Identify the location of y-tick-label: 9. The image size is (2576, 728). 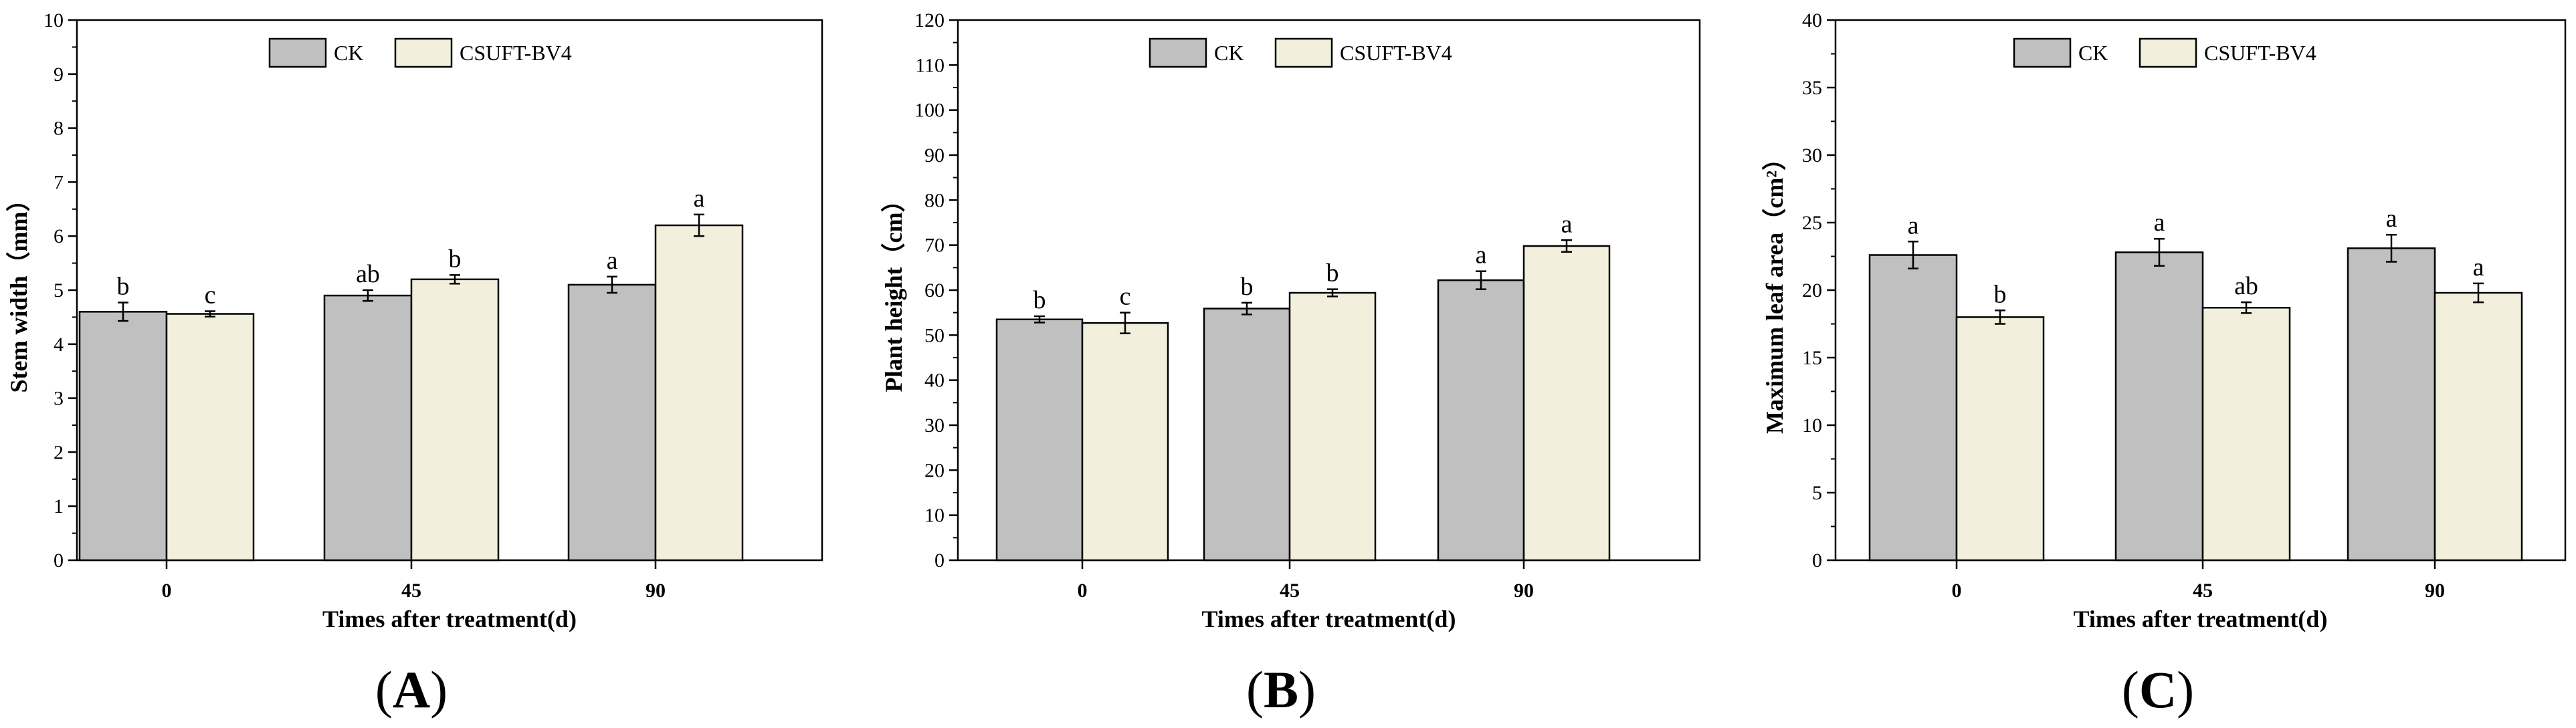
(59, 75).